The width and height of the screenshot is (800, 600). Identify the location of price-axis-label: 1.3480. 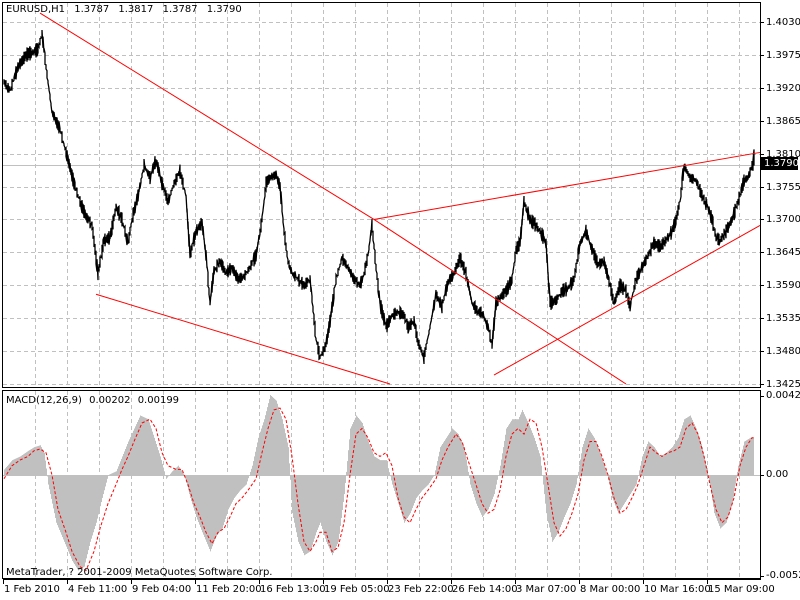
(783, 351).